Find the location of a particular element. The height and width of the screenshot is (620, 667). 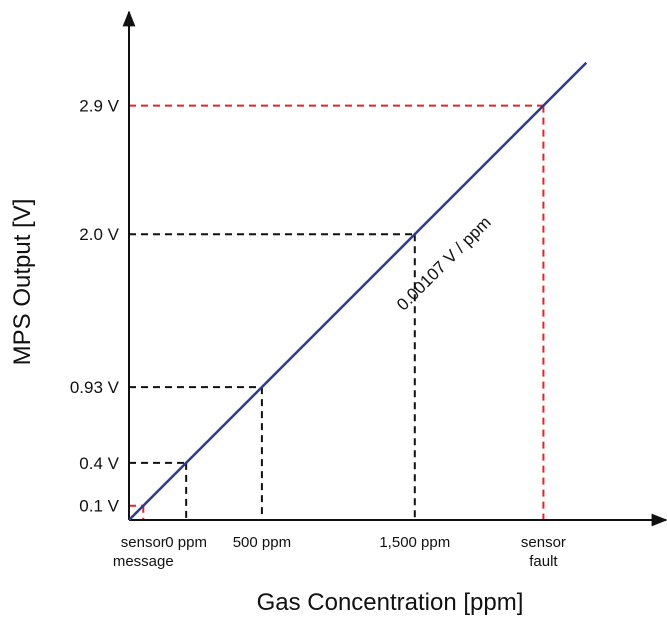

x-tick-label-500: 500 ppm is located at coordinates (262, 542).